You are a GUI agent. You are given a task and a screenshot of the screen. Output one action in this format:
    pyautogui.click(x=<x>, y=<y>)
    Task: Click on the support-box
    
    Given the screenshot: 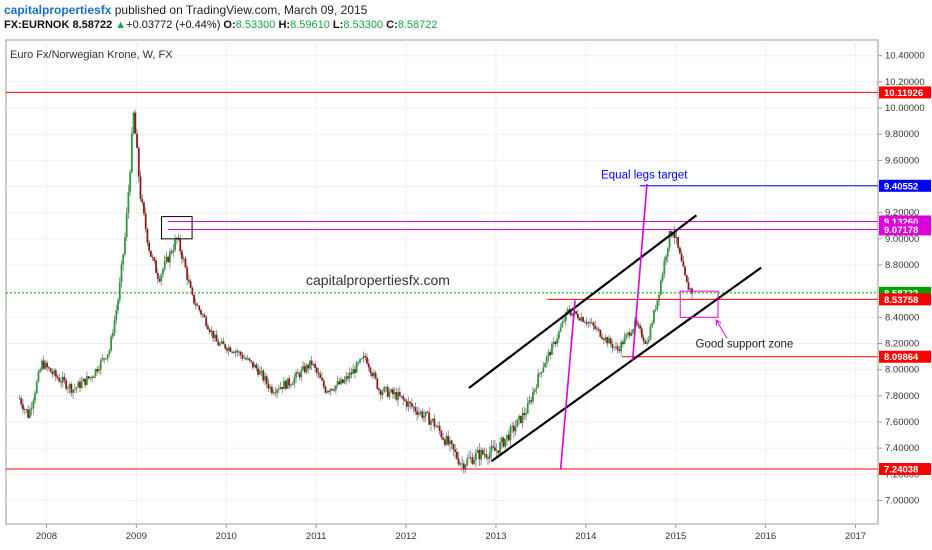 What is the action you would take?
    pyautogui.click(x=699, y=304)
    